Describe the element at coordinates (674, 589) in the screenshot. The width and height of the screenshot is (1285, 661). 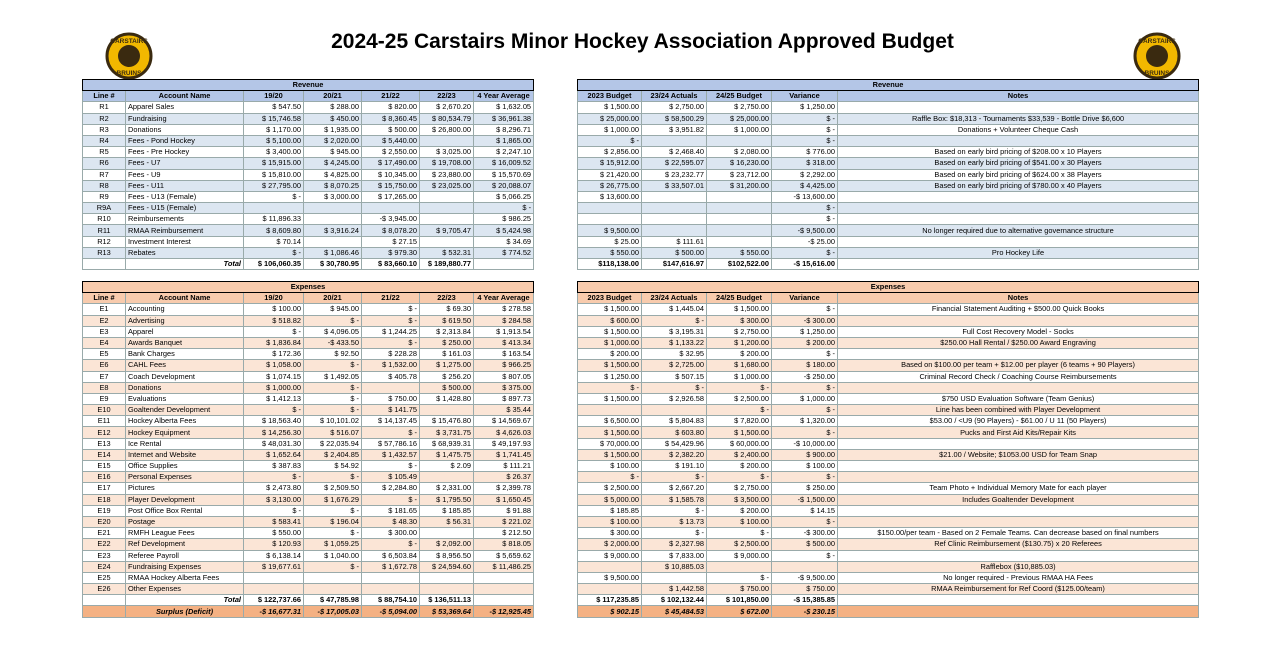
I see `cell: $ 1,442.58` at that location.